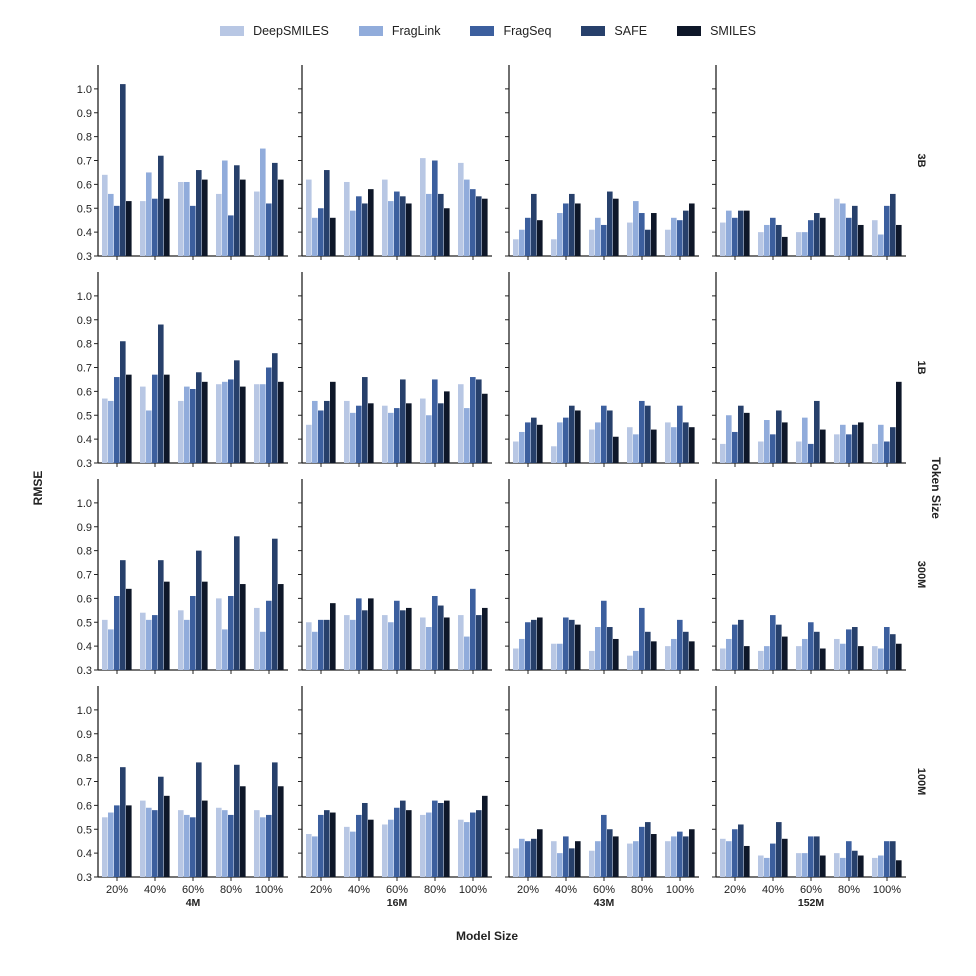  Describe the element at coordinates (510, 31) in the screenshot. I see `legend-item-fragseq: FragSeq` at that location.